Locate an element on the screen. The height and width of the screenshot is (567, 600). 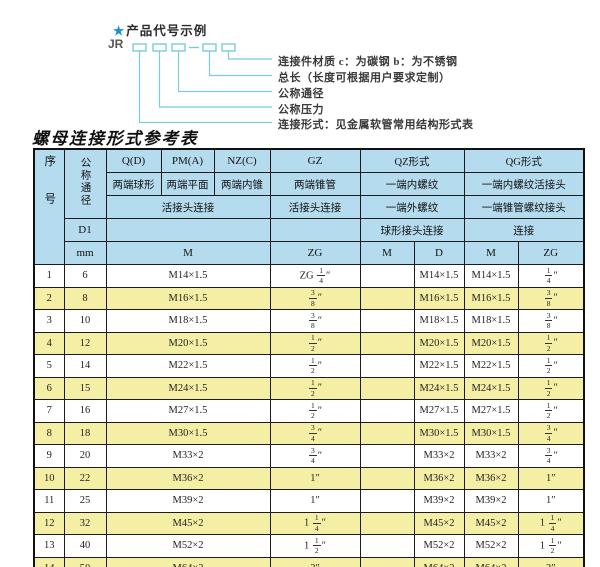
cell-m: M18×1.5 is located at coordinates (188, 321).